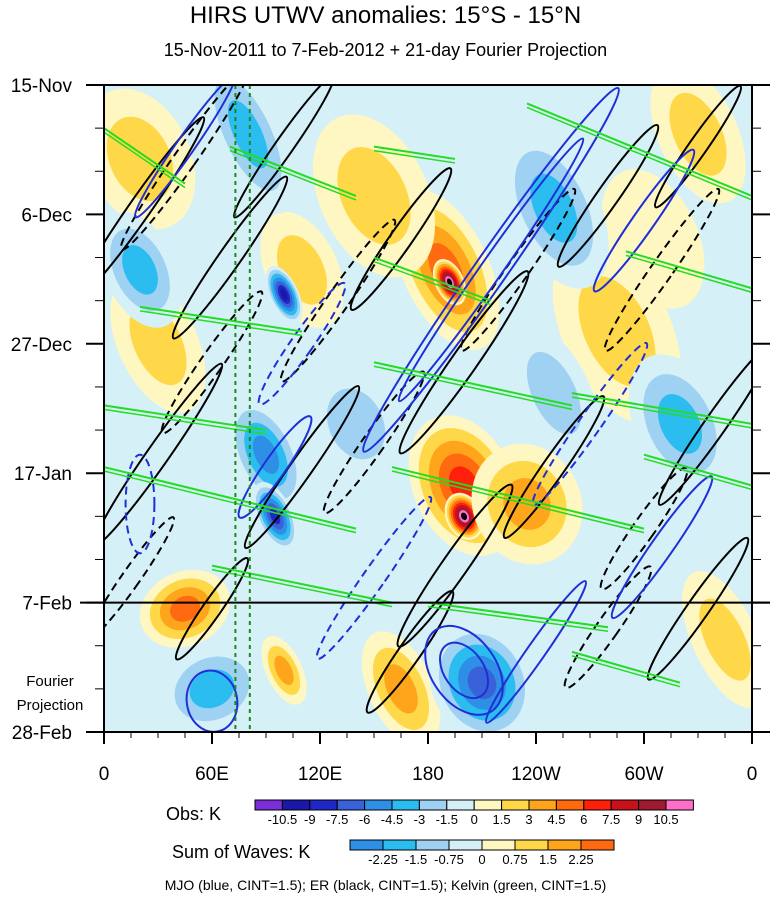 Image resolution: width=771 pixels, height=899 pixels. Describe the element at coordinates (514, 859) in the screenshot. I see `waves-colorbar-label: 0.75` at that location.